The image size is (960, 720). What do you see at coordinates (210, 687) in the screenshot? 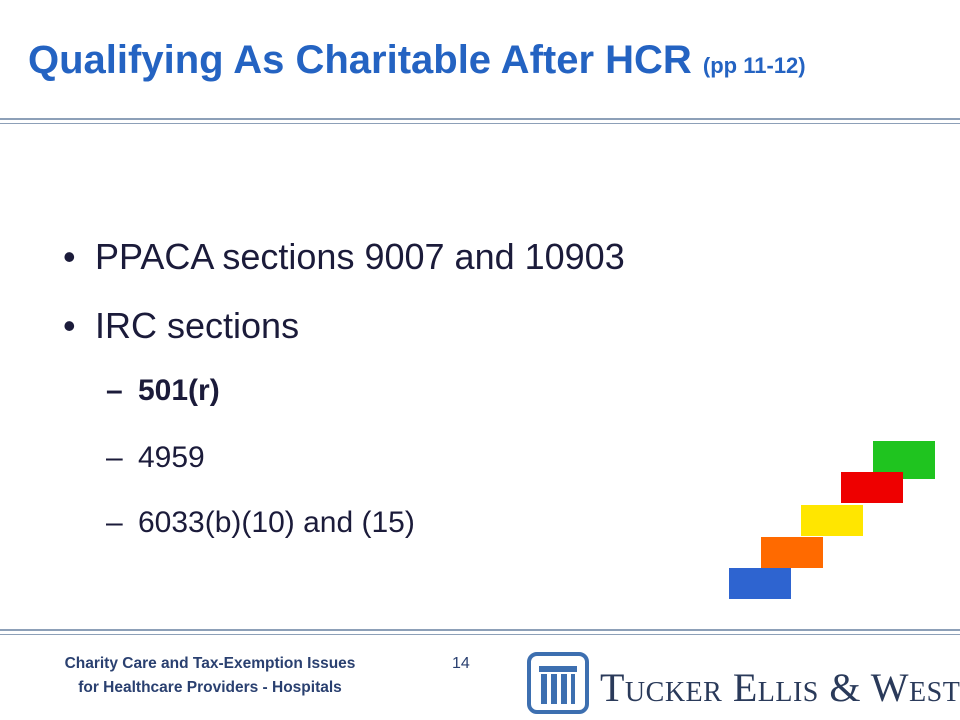
I see `footer-text: for Healthcare Providers - Hospitals` at bounding box center [210, 687].